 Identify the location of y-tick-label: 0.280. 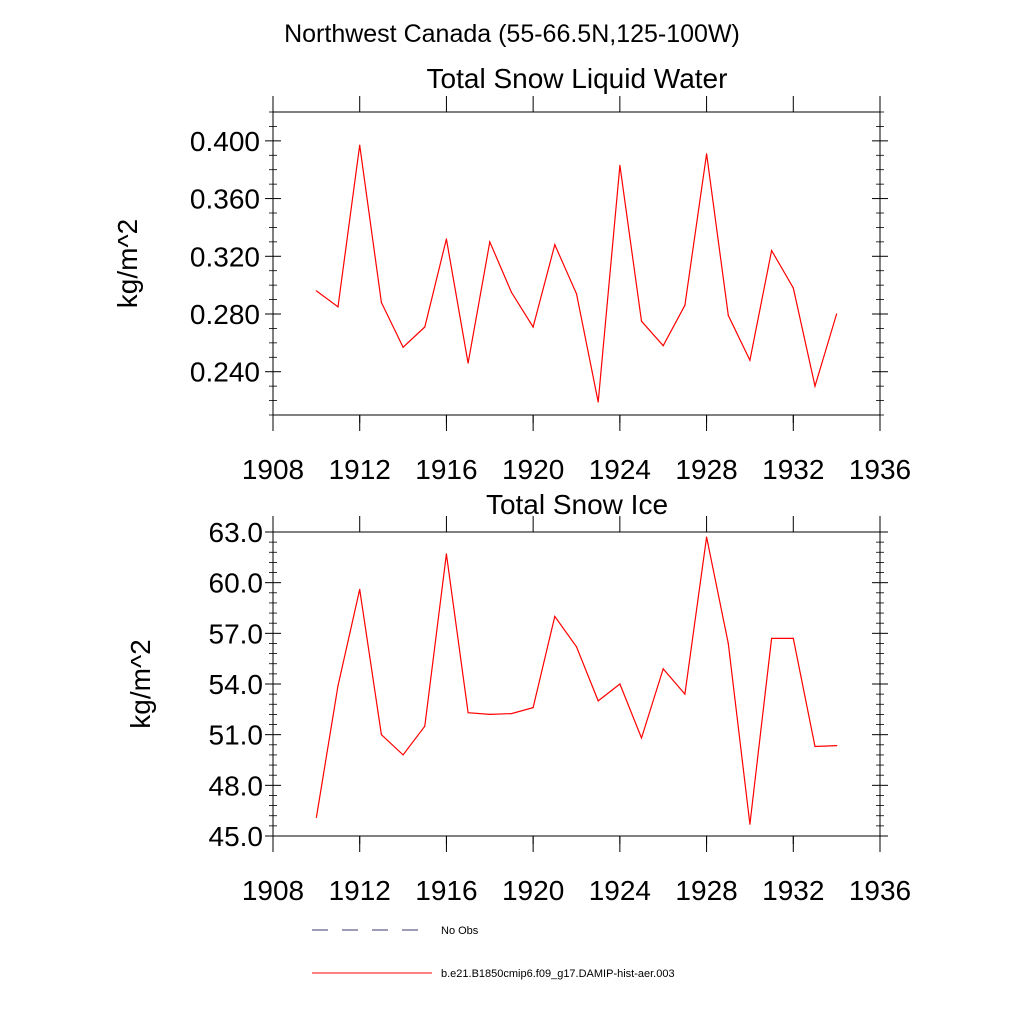
(225, 314).